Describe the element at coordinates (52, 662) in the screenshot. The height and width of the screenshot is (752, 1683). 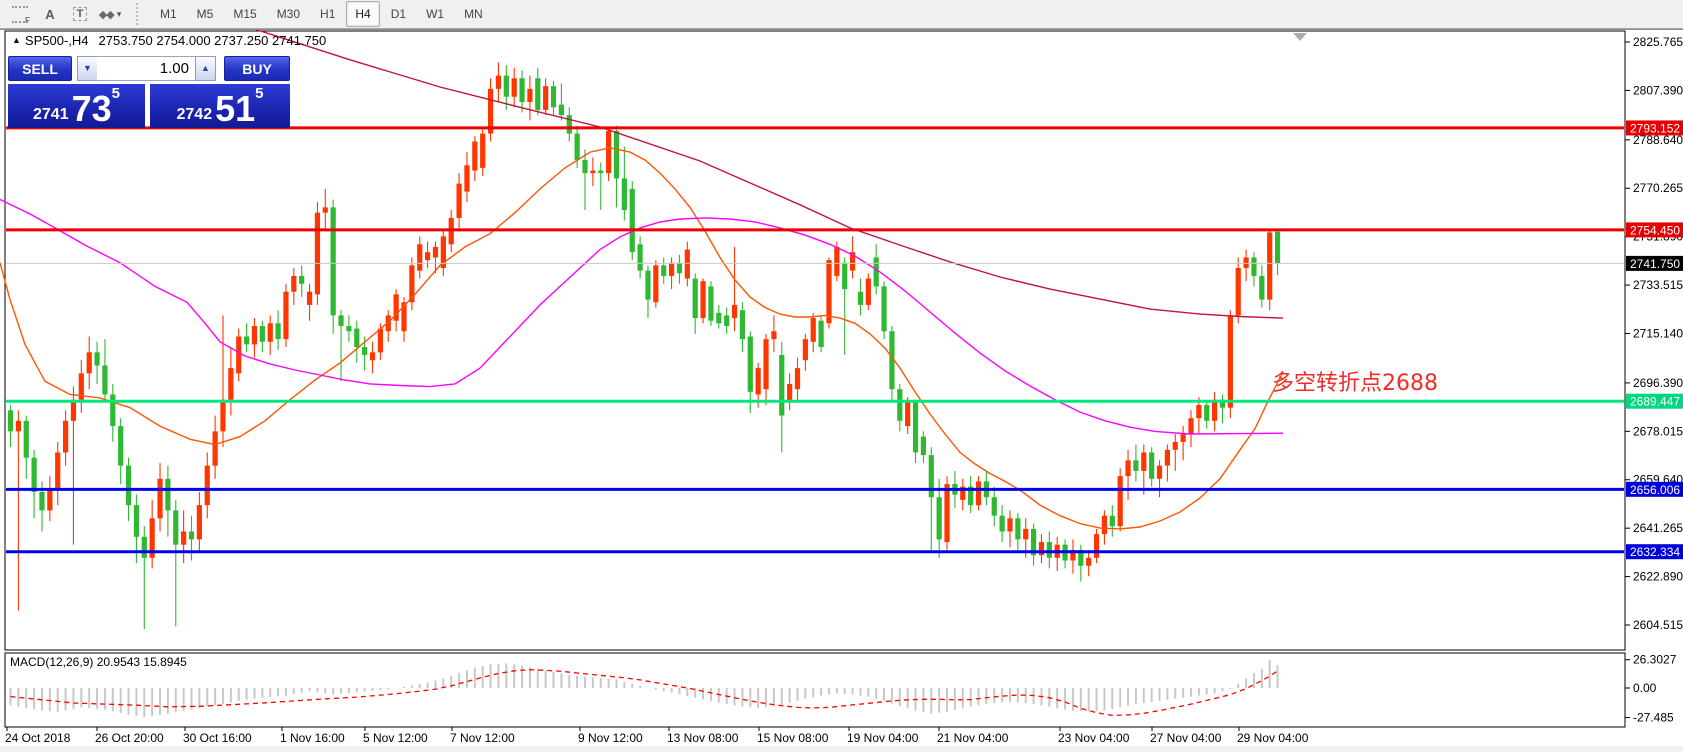
I see `macd-name: MACD(12,26,9)` at that location.